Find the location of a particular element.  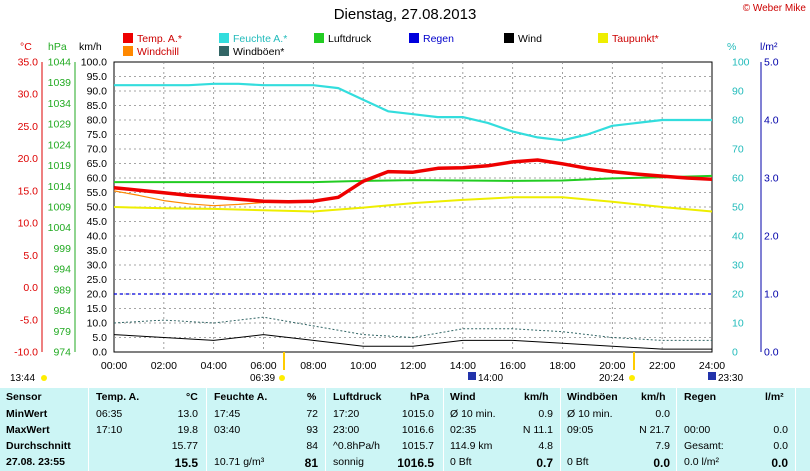

x-tick-label: 04:00 is located at coordinates (214, 366).